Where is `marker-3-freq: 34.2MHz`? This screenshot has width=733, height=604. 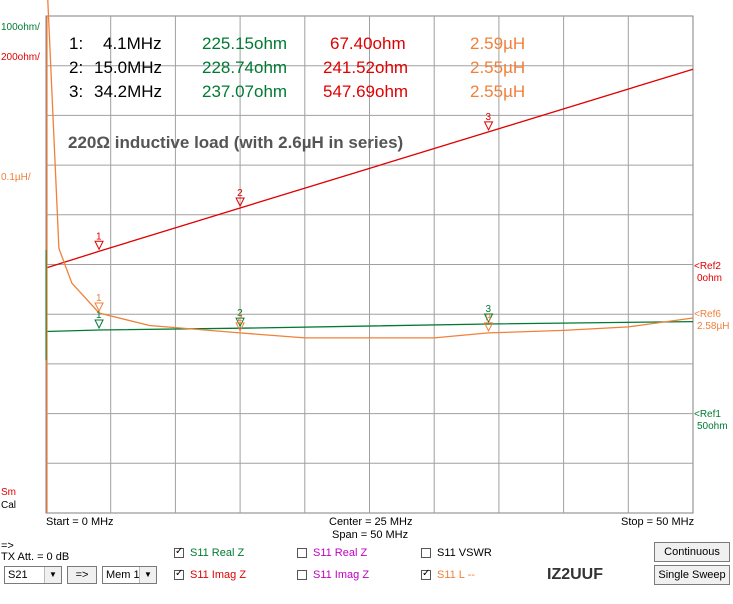 marker-3-freq: 34.2MHz is located at coordinates (128, 91).